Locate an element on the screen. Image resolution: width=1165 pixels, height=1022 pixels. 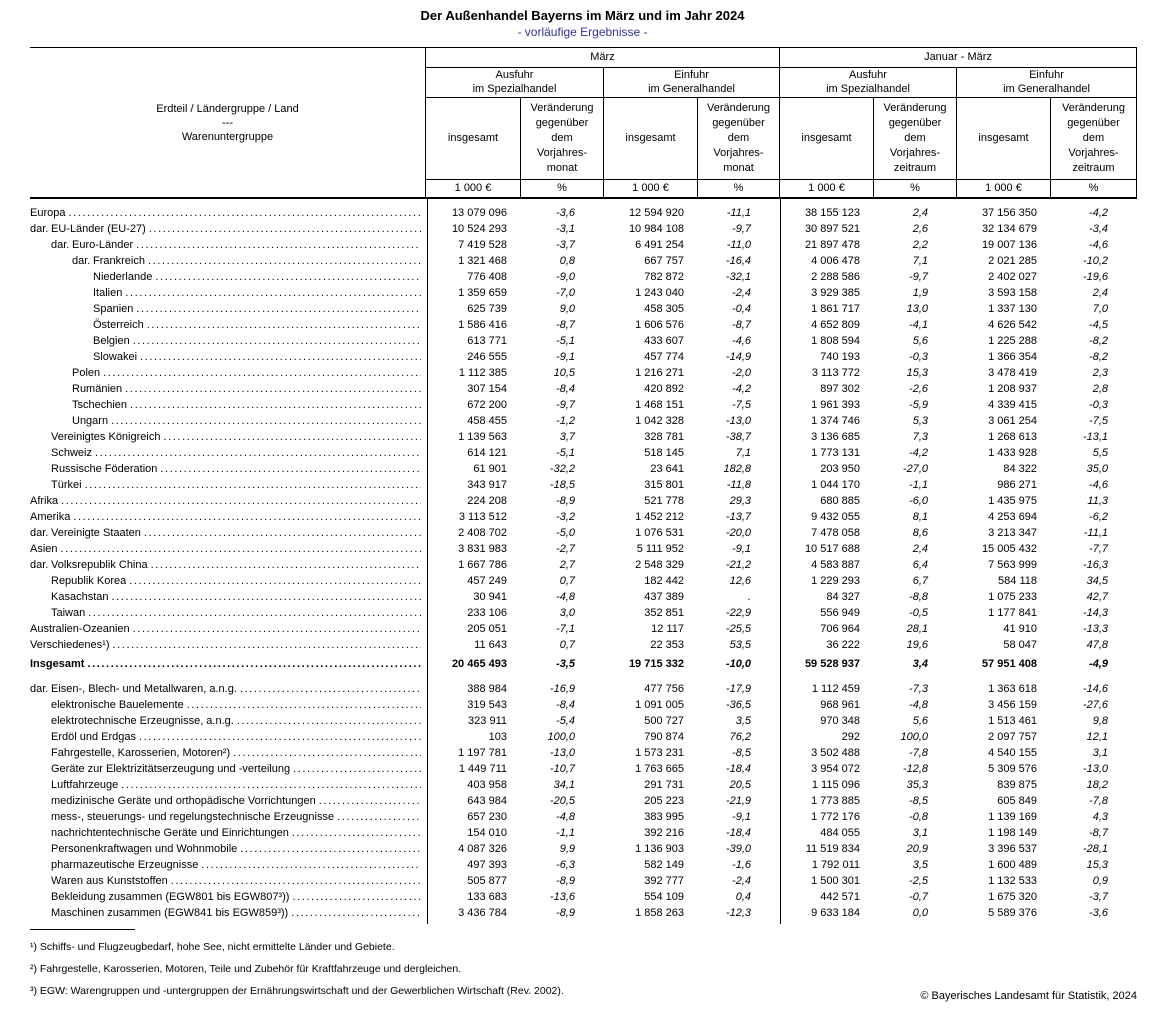
cell-einfuhr-maerz-total: 352 851 is located at coordinates (664, 613).